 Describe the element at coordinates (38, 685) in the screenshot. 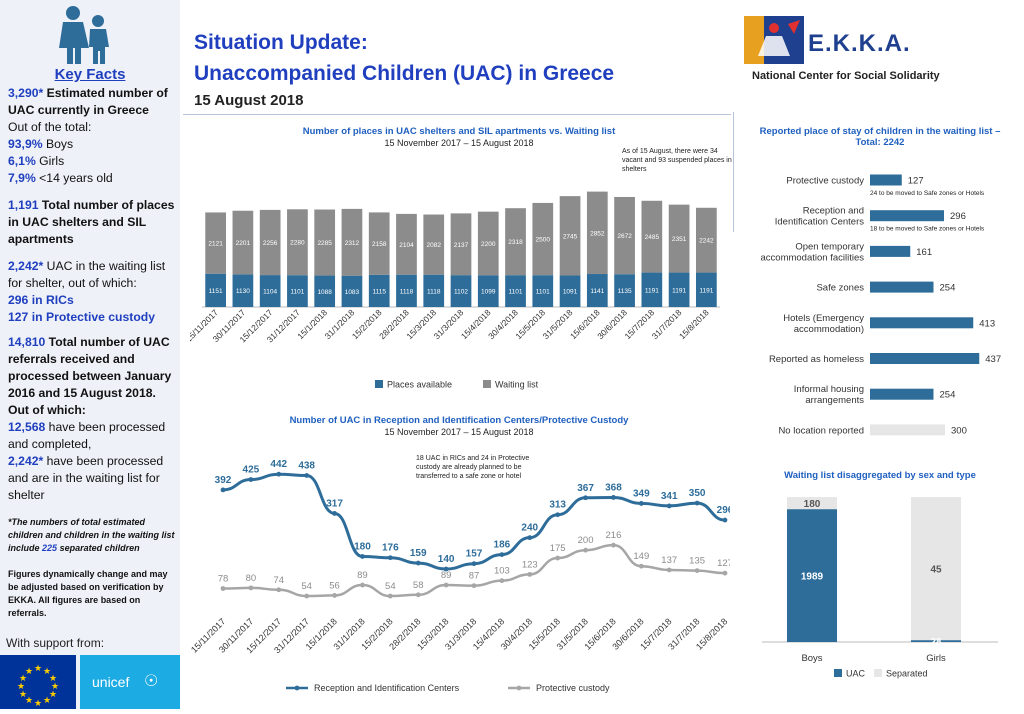

I see `eu-stars-icon: ★ ★★ ★★★ ★★★ ★★★` at that location.